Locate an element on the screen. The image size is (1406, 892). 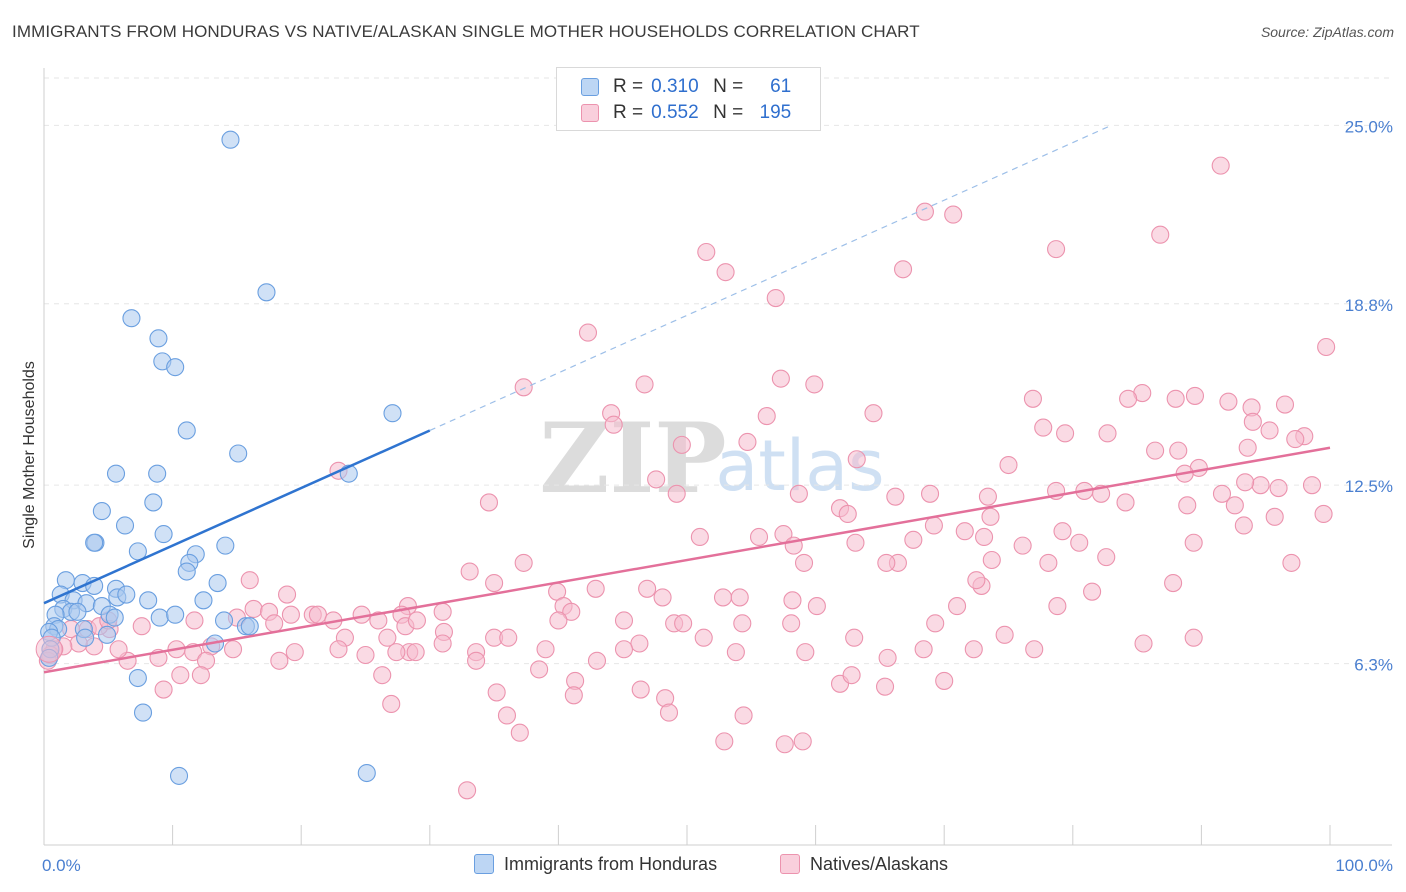
legend-swatch-pink is located at coordinates (590, 113).